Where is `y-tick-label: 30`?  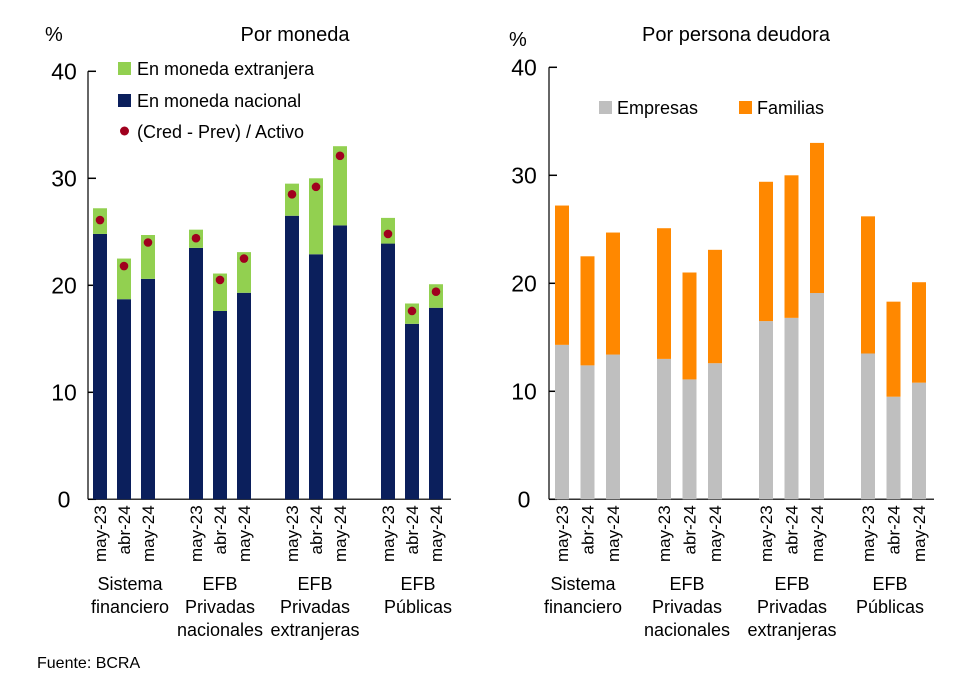 y-tick-label: 30 is located at coordinates (524, 175).